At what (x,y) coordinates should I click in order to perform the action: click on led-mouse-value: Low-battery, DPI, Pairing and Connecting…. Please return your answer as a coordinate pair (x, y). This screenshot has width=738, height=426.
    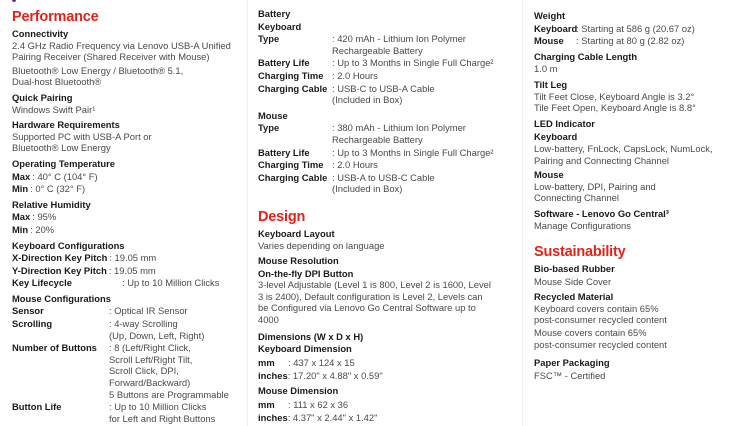
    Looking at the image, I should click on (595, 192).